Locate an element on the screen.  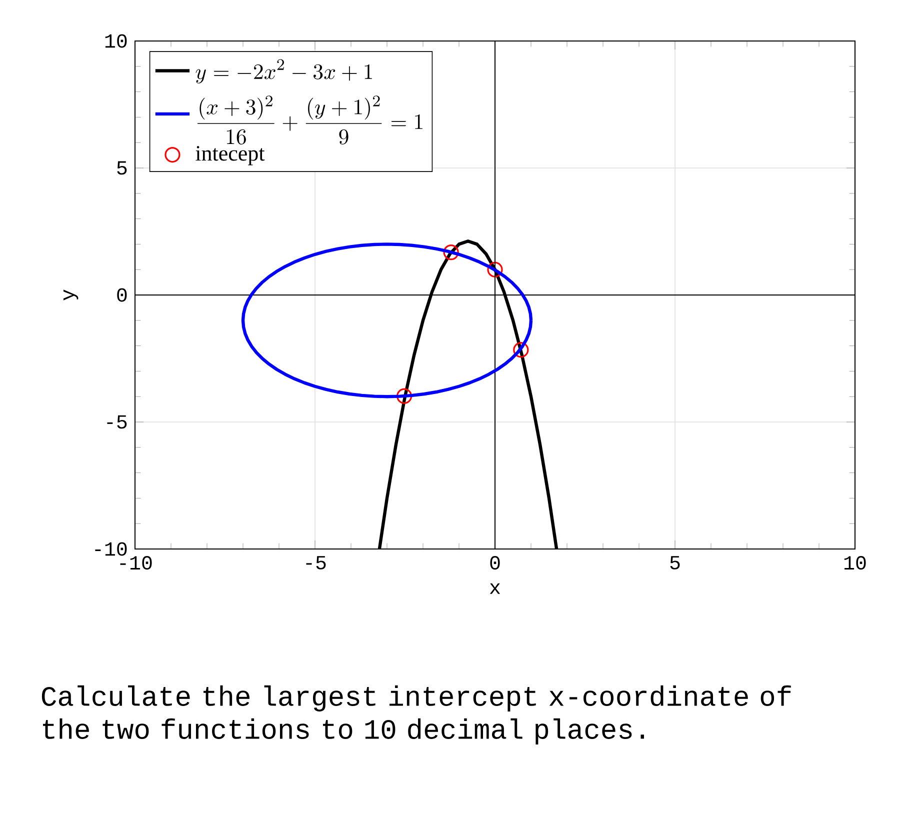
y-tick-label: 10 is located at coordinates (116, 41).